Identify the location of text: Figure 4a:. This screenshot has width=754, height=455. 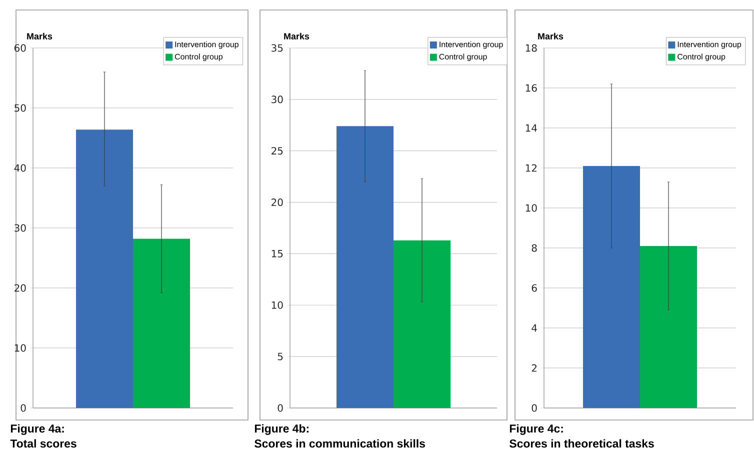
(37, 429).